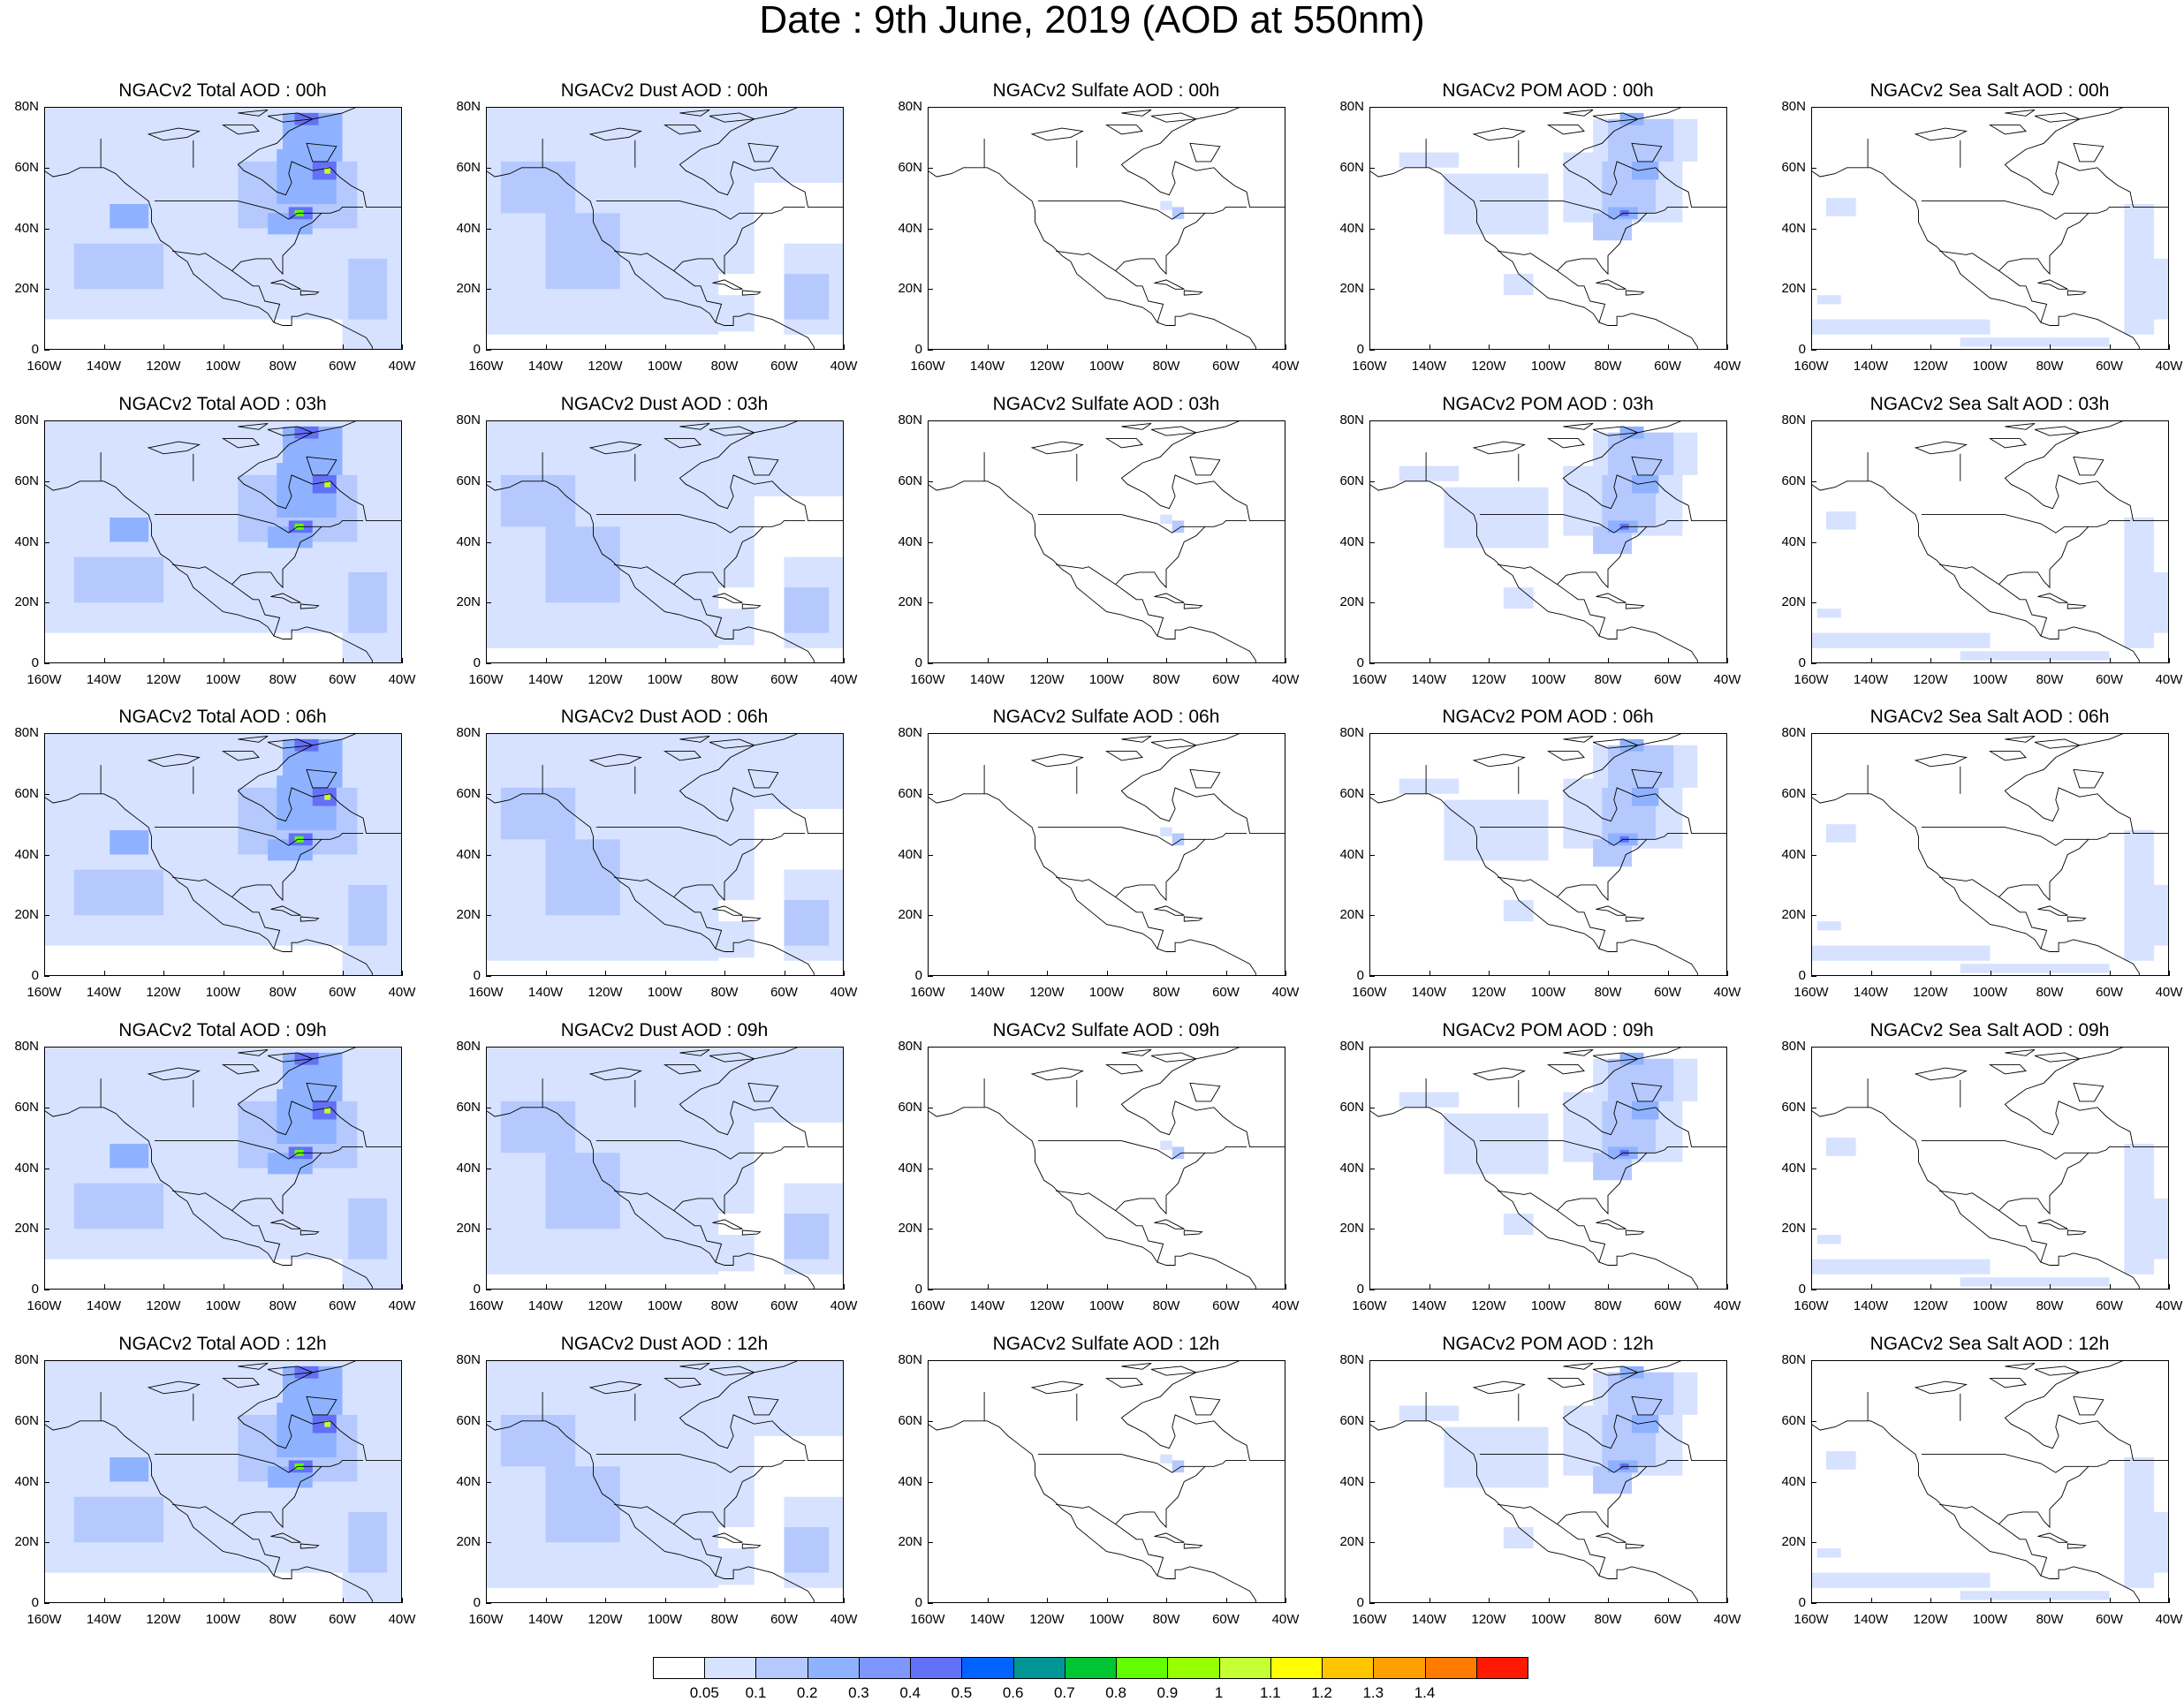 This screenshot has height=1702, width=2184. Describe the element at coordinates (937, 1668) in the screenshot. I see `colorbar-swatch` at that location.